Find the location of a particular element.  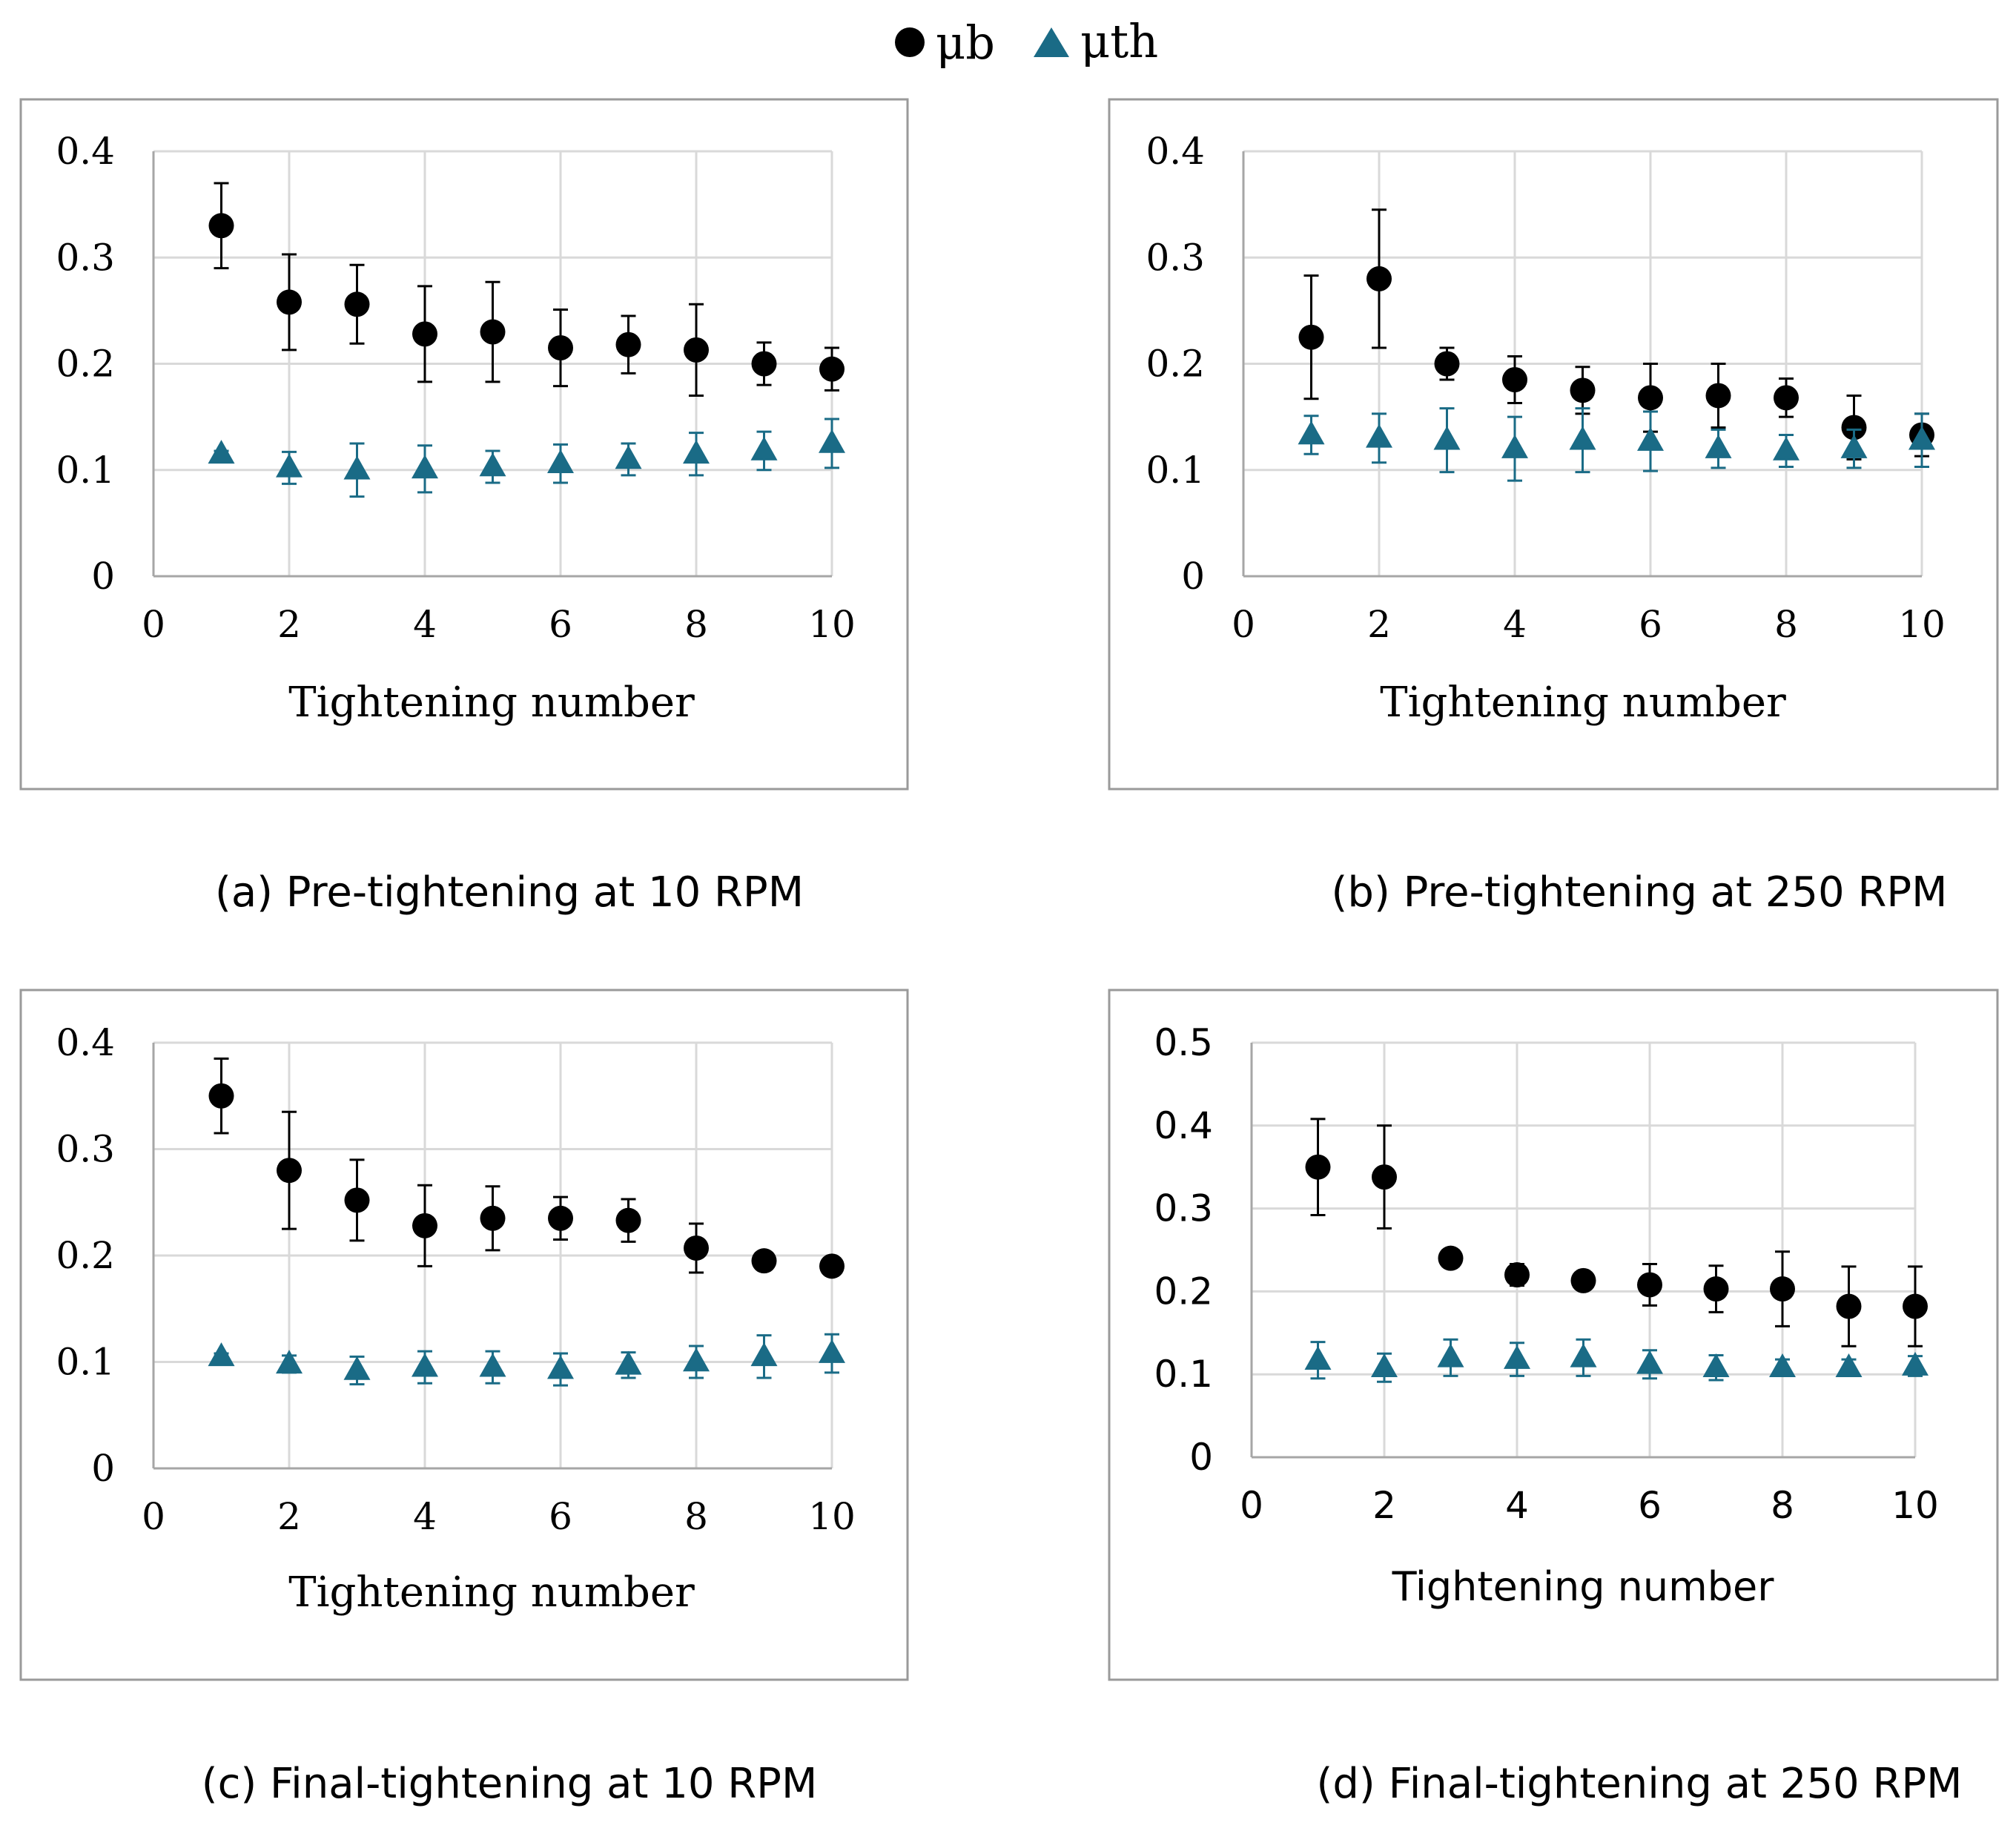

legend-mu-b-marker is located at coordinates (910, 42).